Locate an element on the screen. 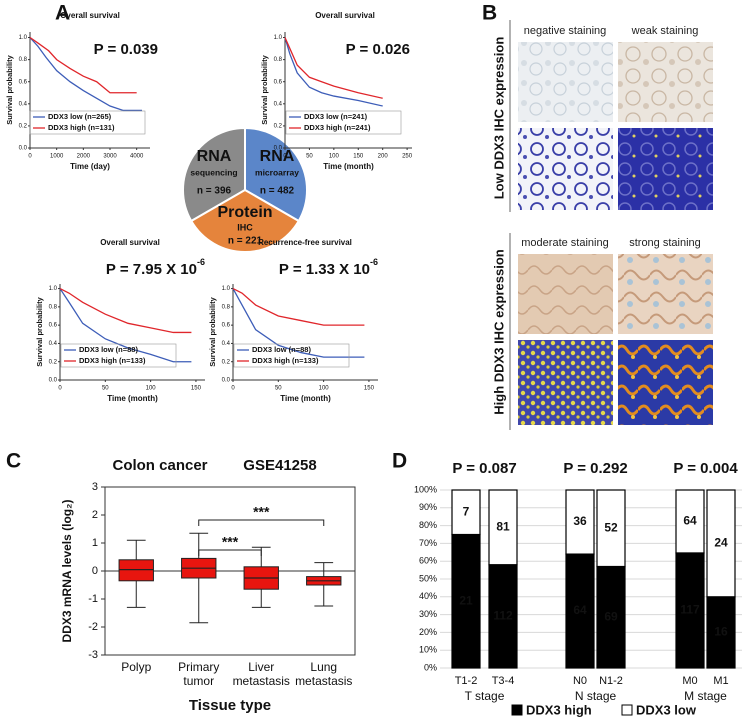 The height and width of the screenshot is (718, 753). legend-label: DDX3 high is located at coordinates (559, 709).